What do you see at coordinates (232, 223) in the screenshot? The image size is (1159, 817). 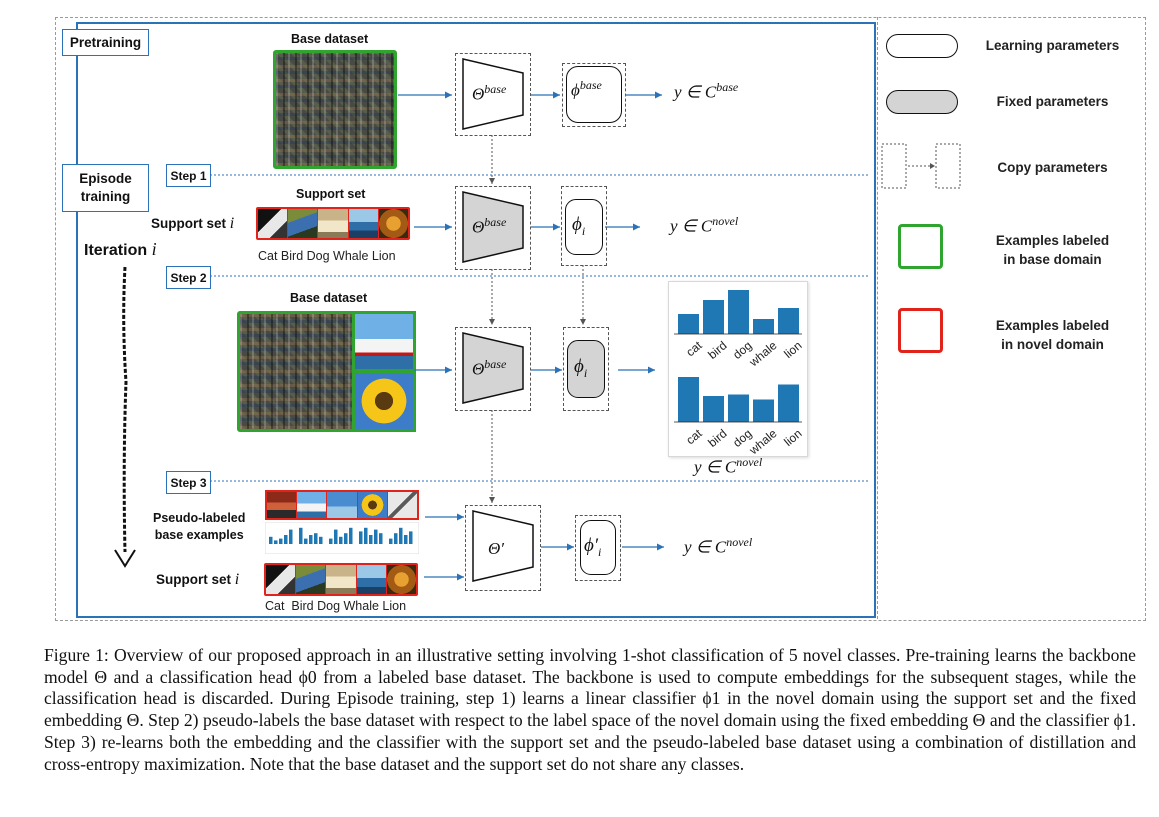 I see `support-set-var: i` at bounding box center [232, 223].